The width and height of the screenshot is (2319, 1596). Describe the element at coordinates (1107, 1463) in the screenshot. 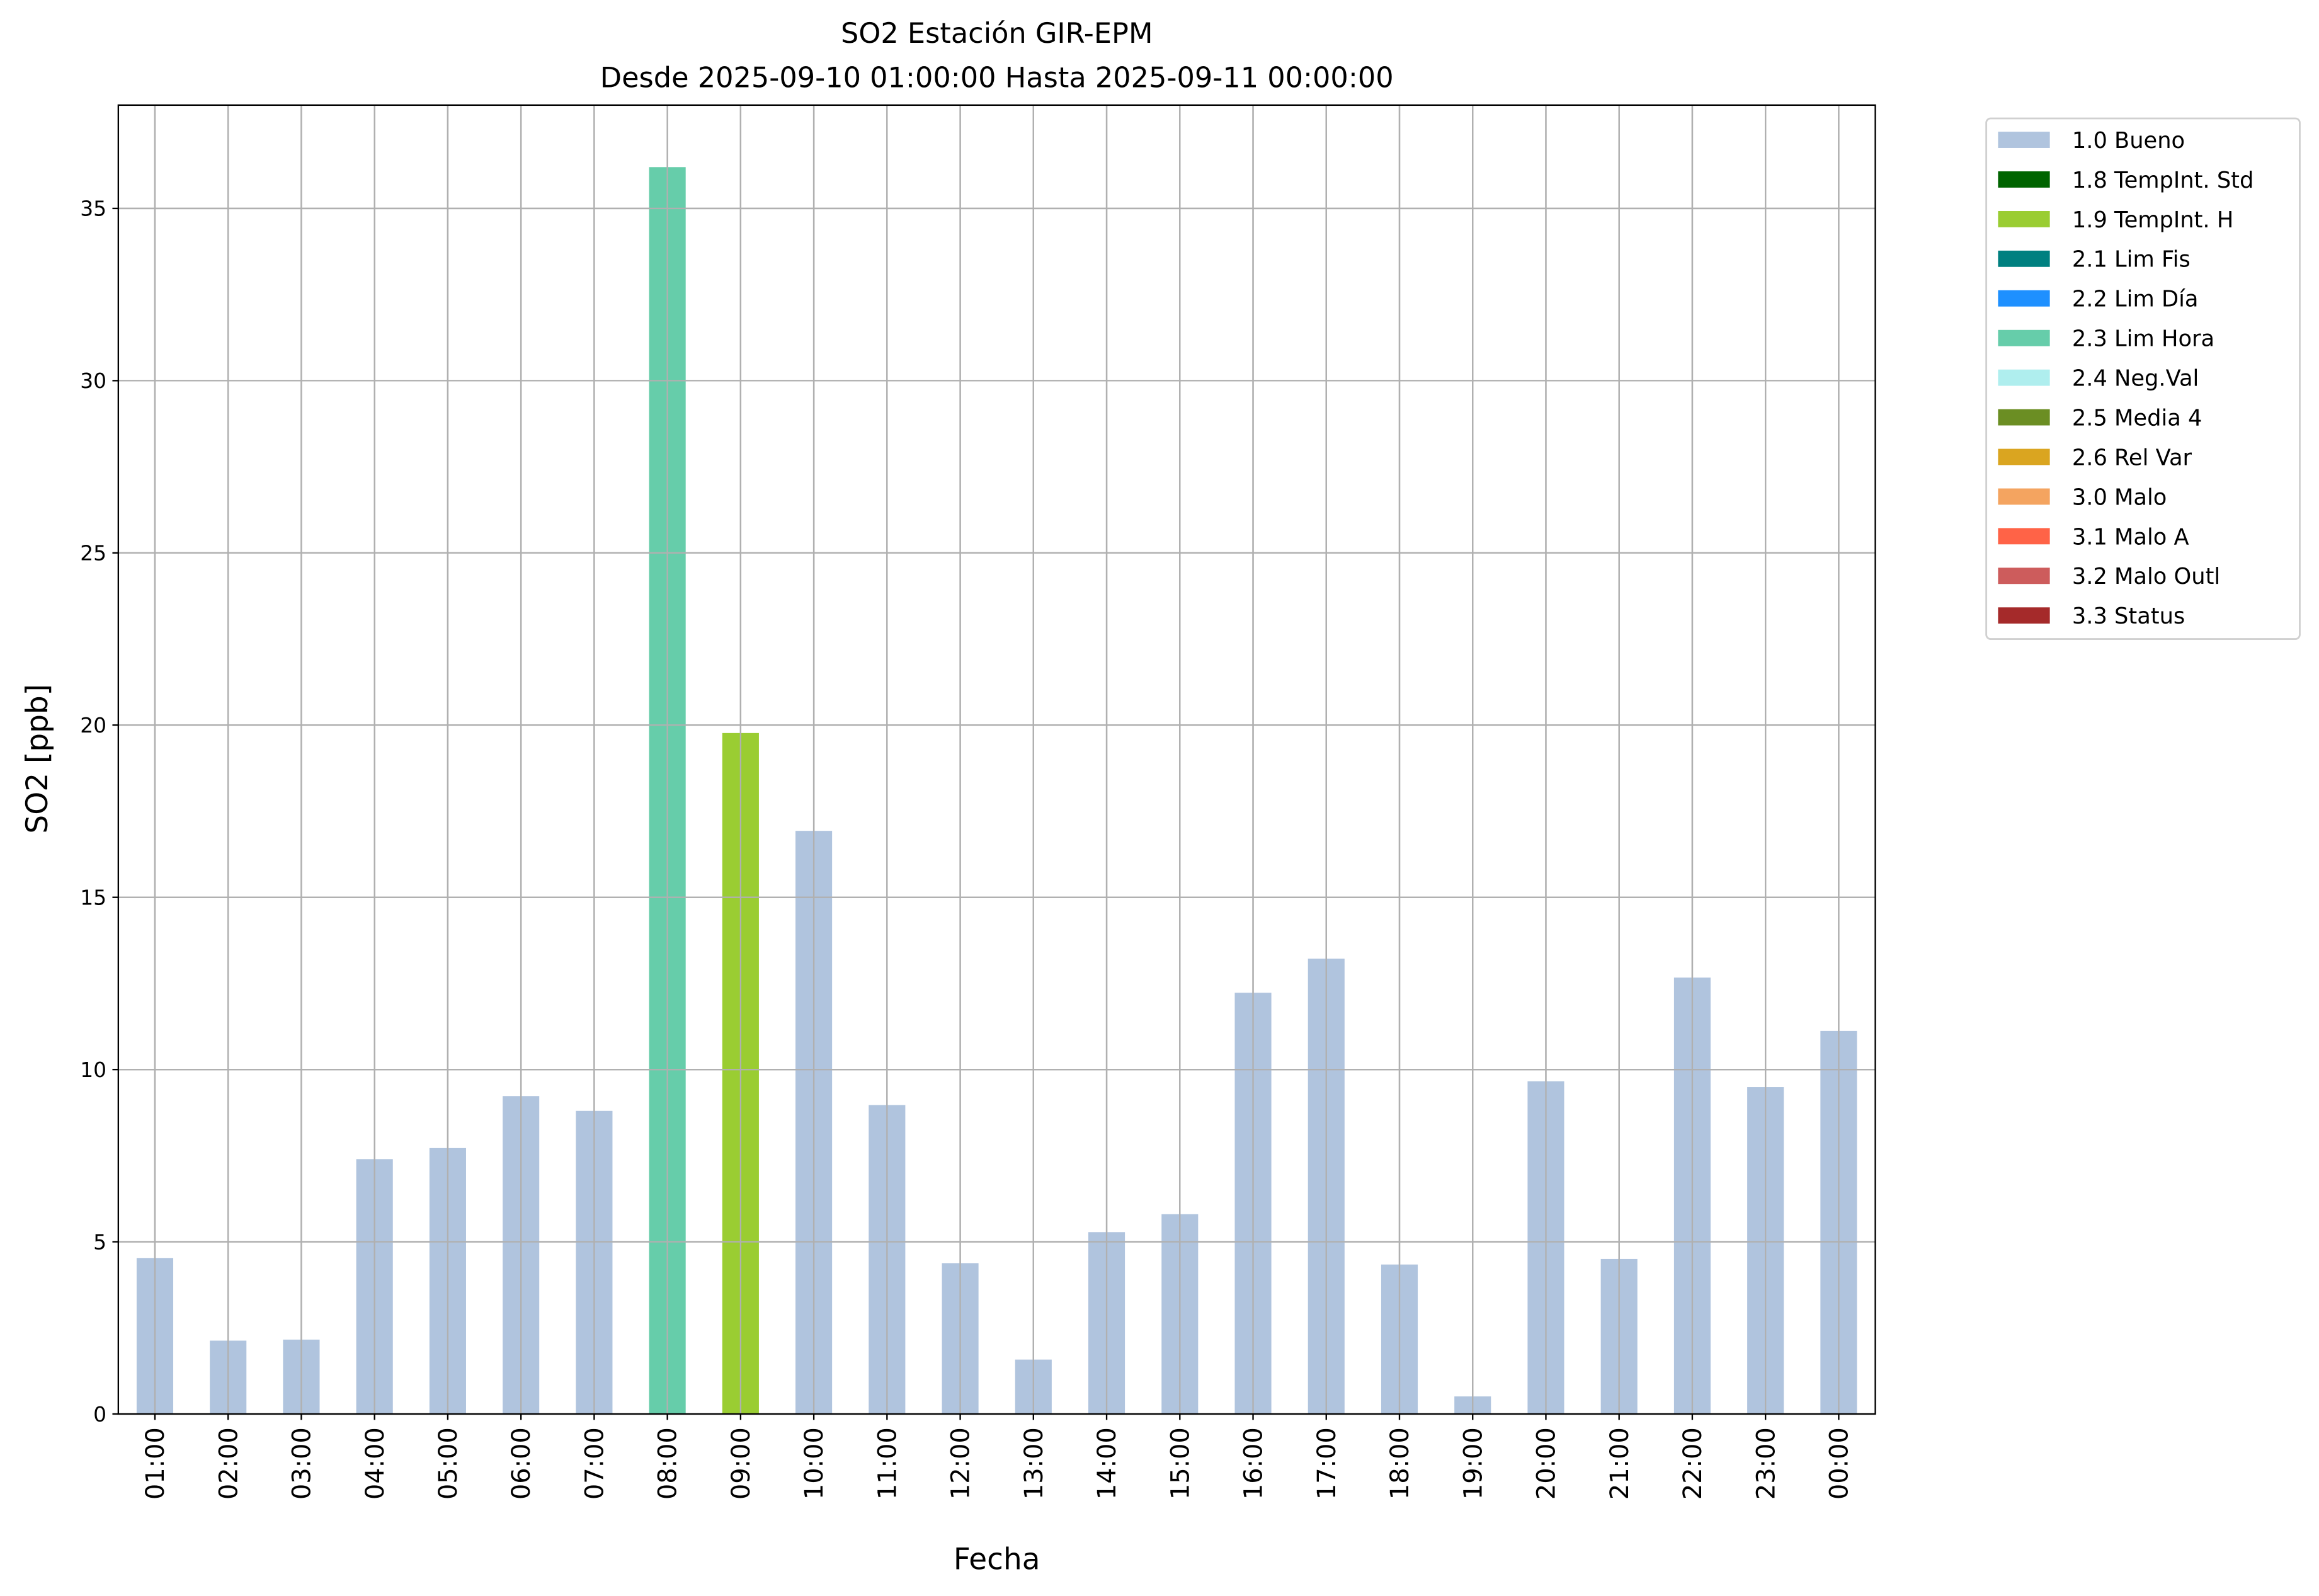

I see `x-tick-label: 14:00` at that location.